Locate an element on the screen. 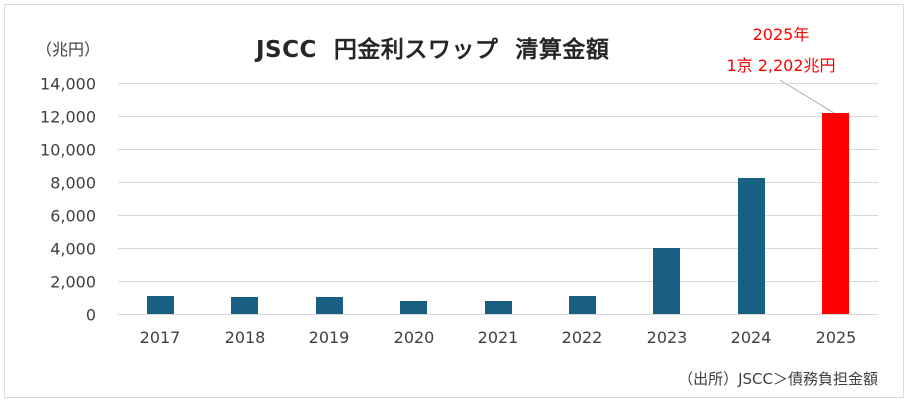 The height and width of the screenshot is (404, 910). x-tick-label: 2019 is located at coordinates (329, 337).